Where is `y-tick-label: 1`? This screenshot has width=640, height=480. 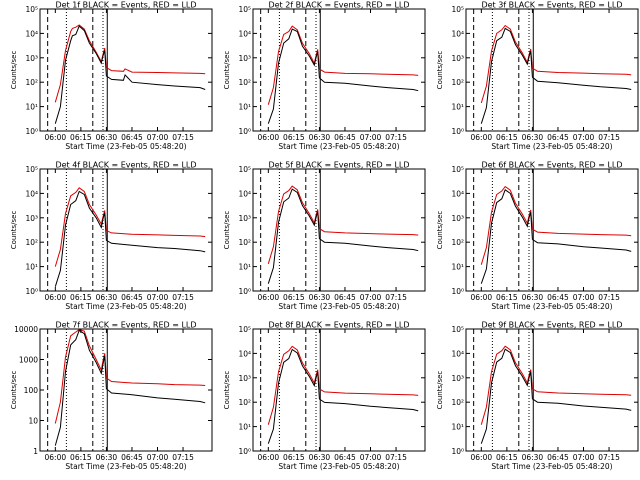 y-tick-label: 1 is located at coordinates (35, 451).